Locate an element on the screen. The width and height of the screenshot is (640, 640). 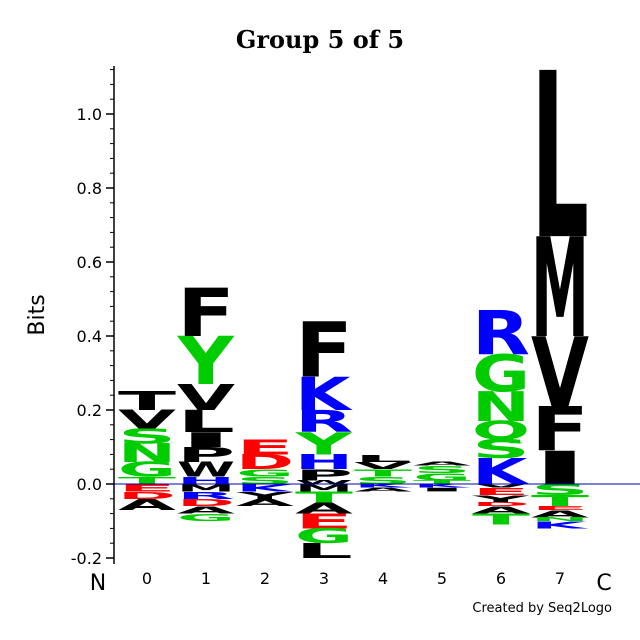
chart-title: Group 5 of 5 is located at coordinates (320, 39).